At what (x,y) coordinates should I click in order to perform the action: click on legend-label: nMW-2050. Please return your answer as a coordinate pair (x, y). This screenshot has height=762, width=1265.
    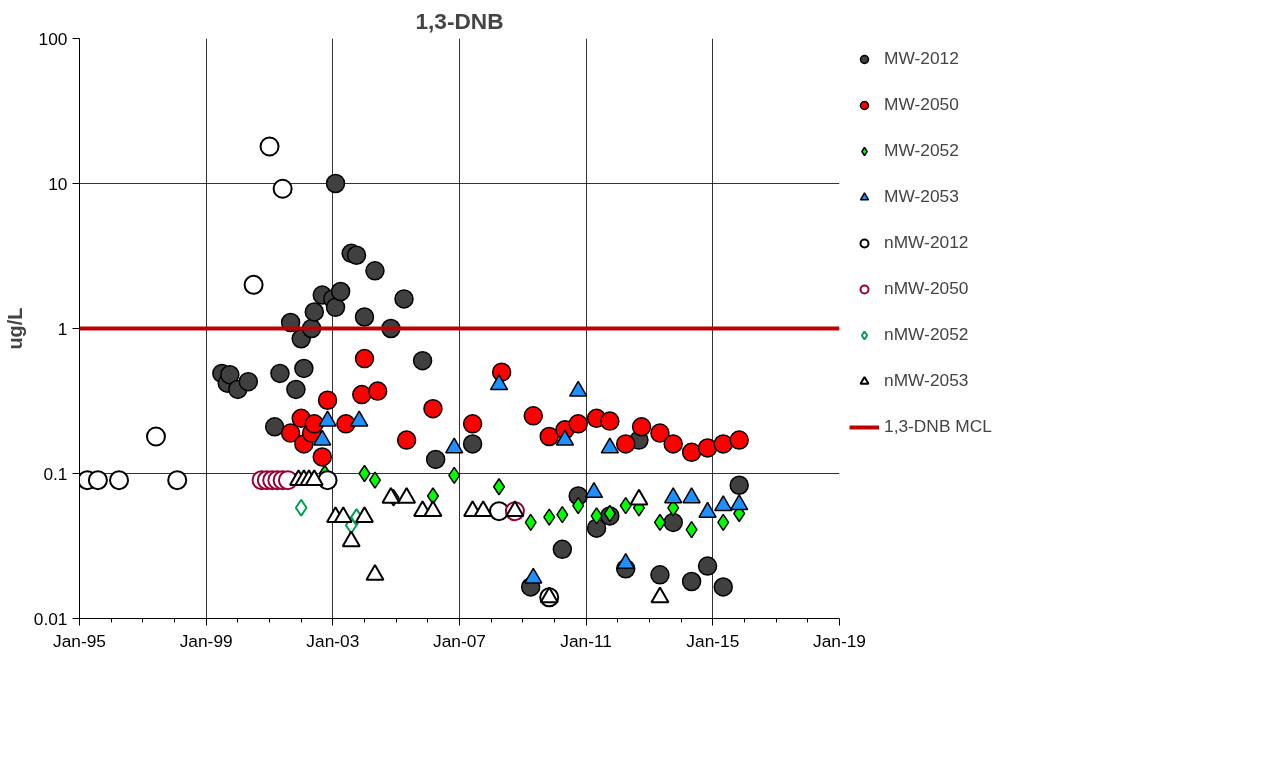
    Looking at the image, I should click on (927, 288).